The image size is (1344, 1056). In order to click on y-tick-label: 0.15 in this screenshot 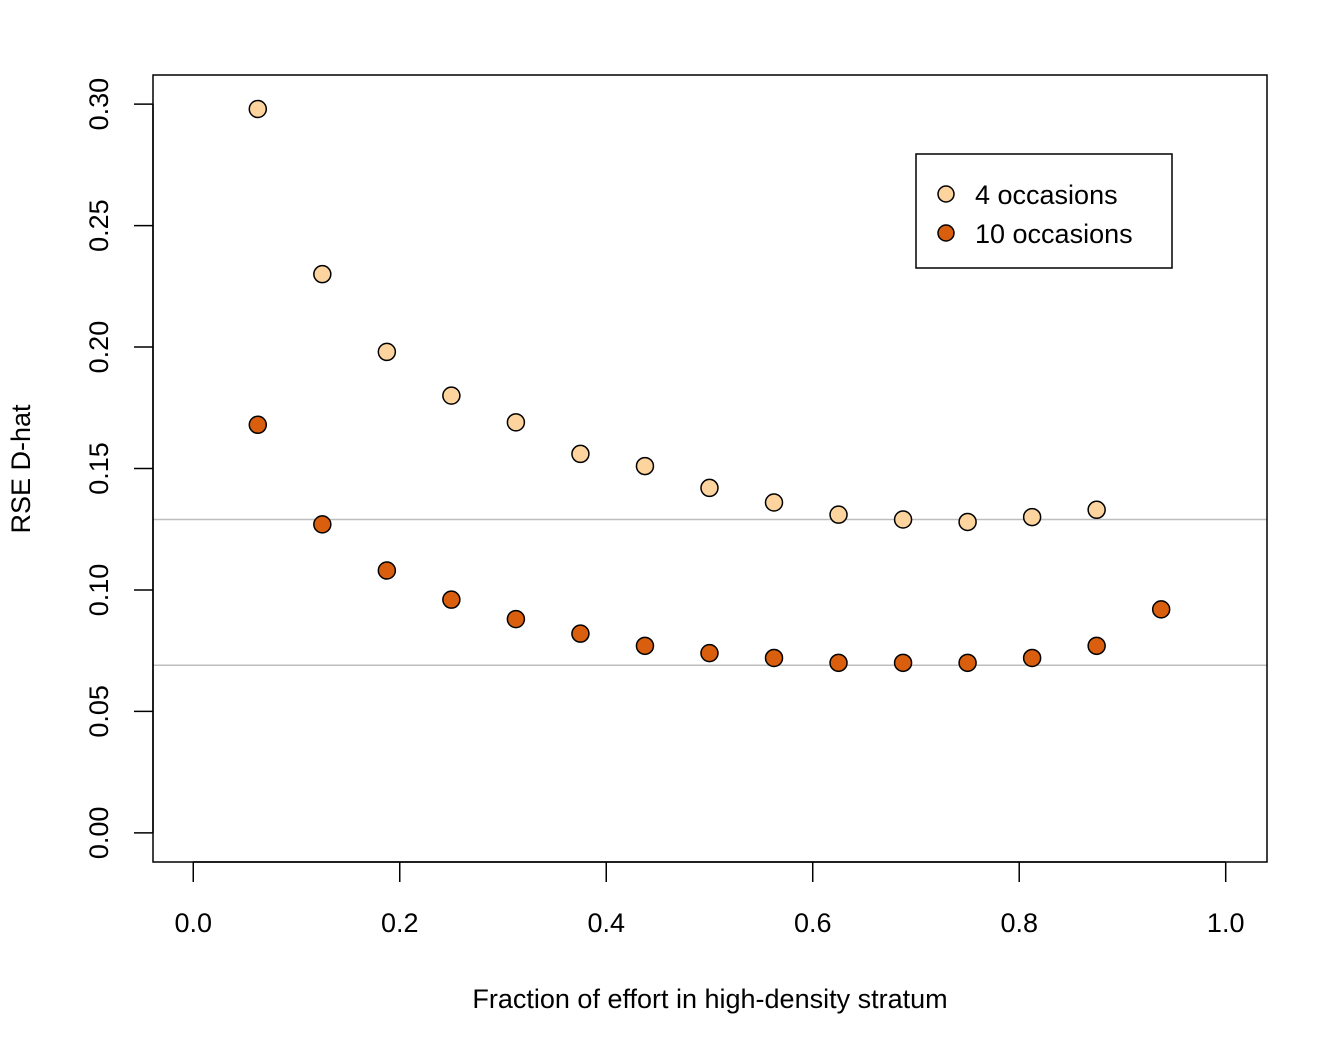, I will do `click(99, 468)`.